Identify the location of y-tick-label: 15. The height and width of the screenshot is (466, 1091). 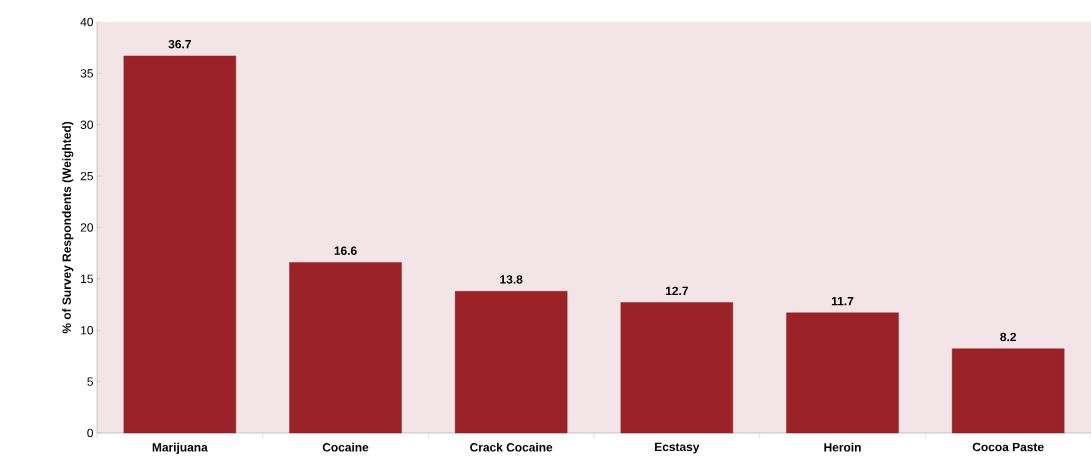
(87, 279).